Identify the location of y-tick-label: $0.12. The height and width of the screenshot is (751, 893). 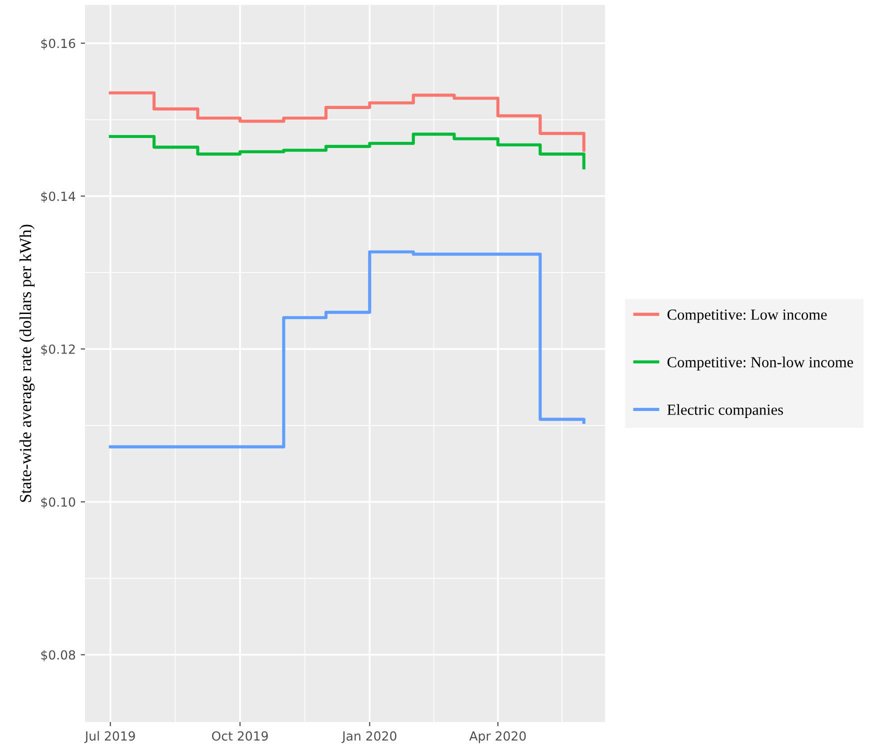
(58, 350).